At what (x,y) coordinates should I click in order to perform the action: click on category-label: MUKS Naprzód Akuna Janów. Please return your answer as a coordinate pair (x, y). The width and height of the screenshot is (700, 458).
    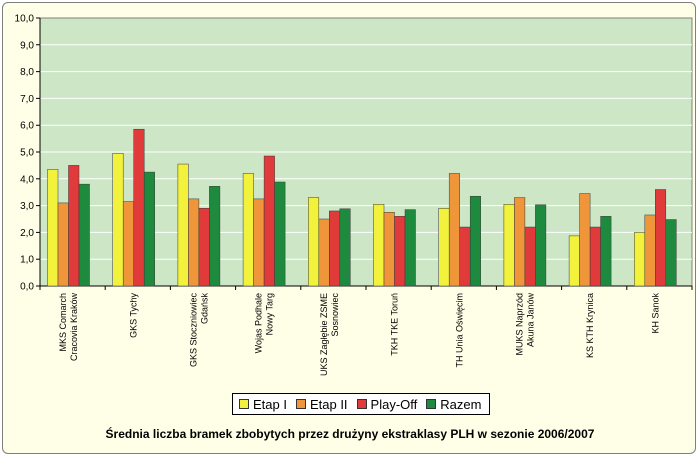
    Looking at the image, I should click on (524, 324).